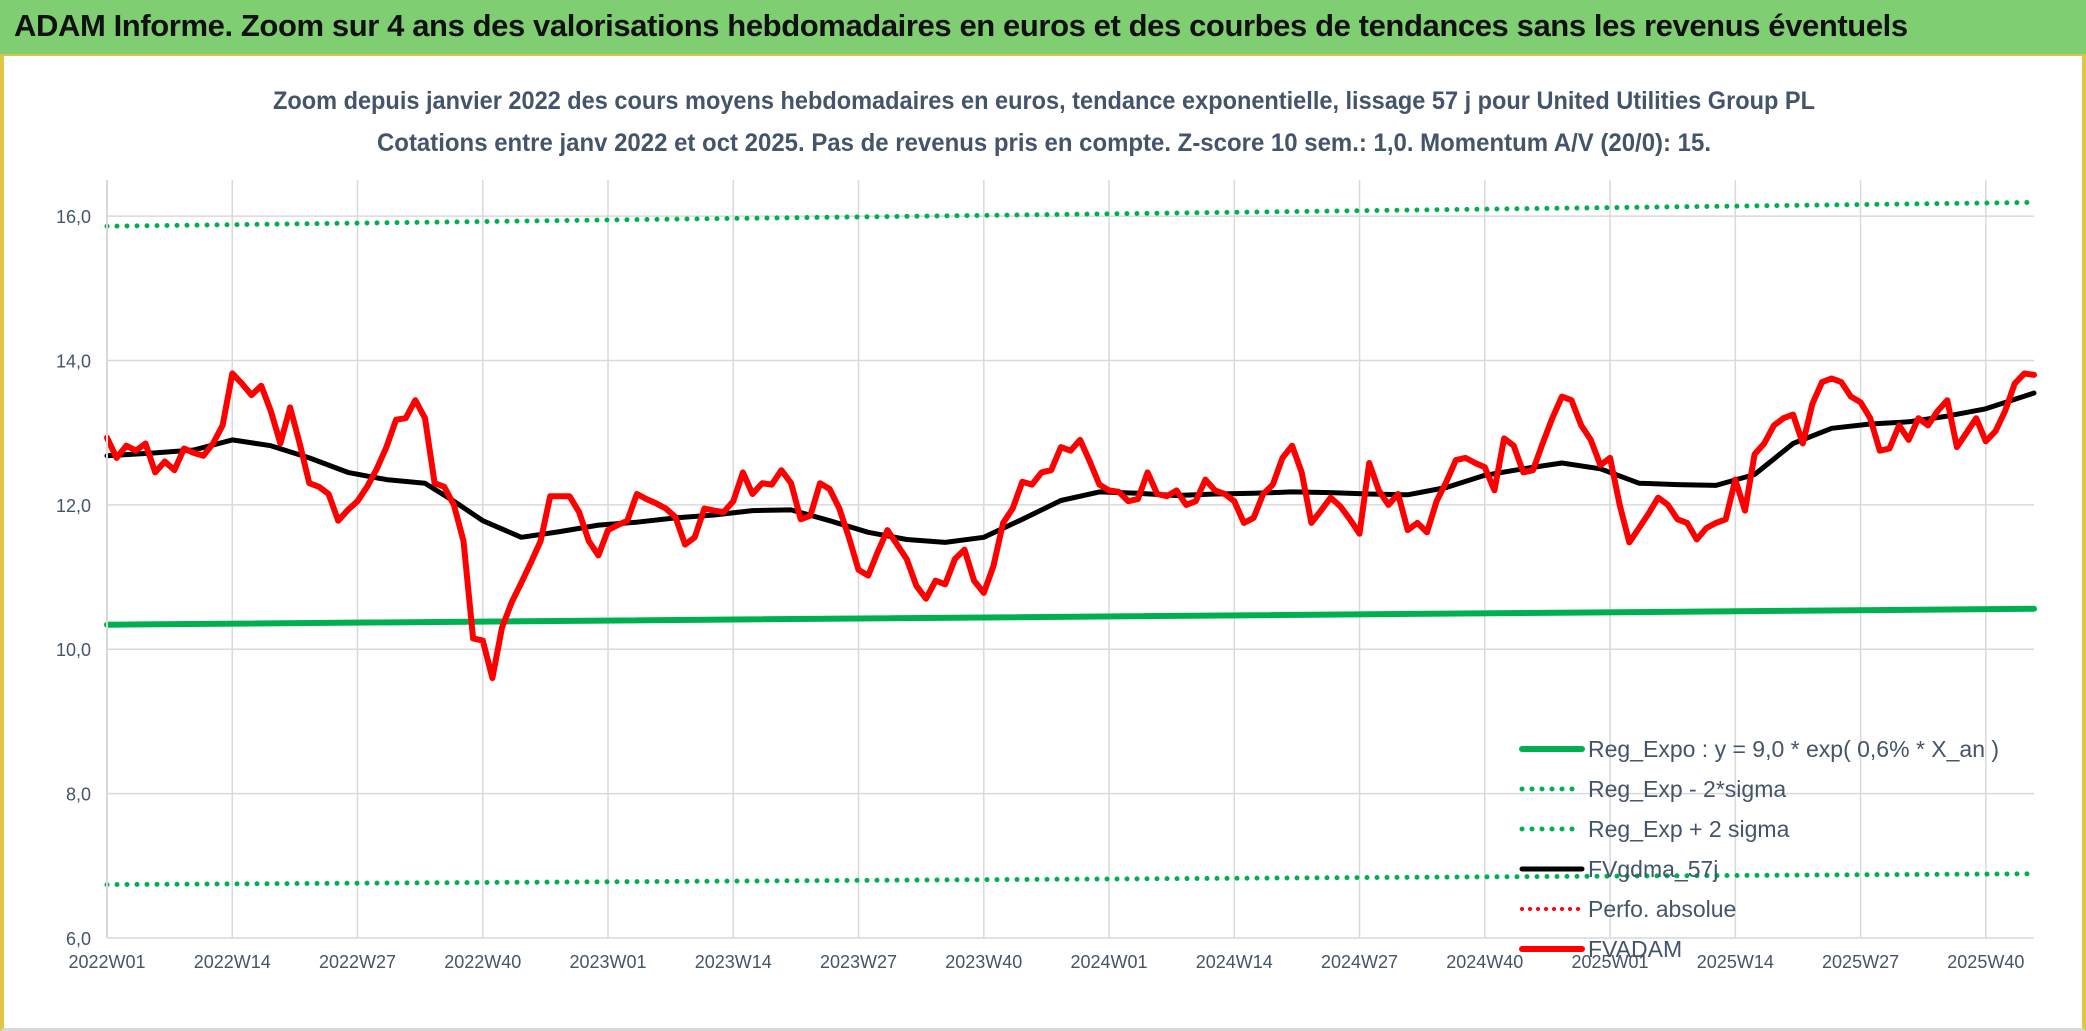  I want to click on series-line-fvgdma-57j, so click(1070, 467).